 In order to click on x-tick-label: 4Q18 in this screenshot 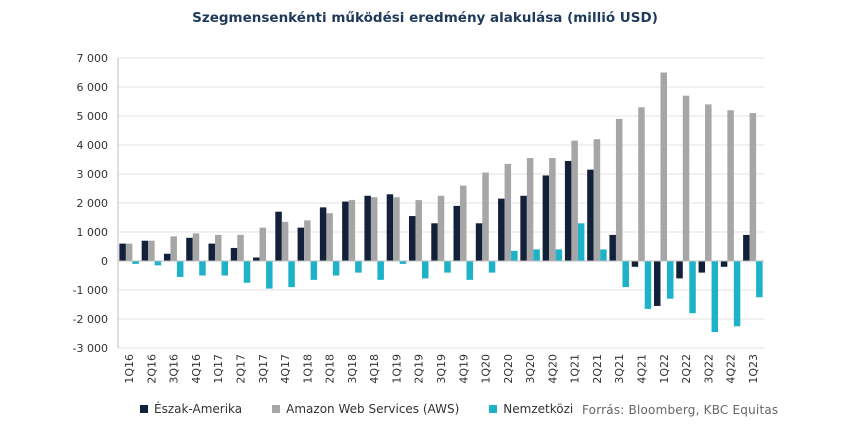, I will do `click(374, 369)`.